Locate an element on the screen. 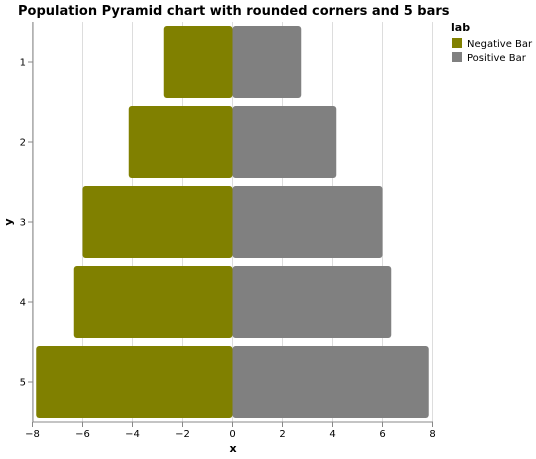  x-tick-label: 4 is located at coordinates (332, 434).